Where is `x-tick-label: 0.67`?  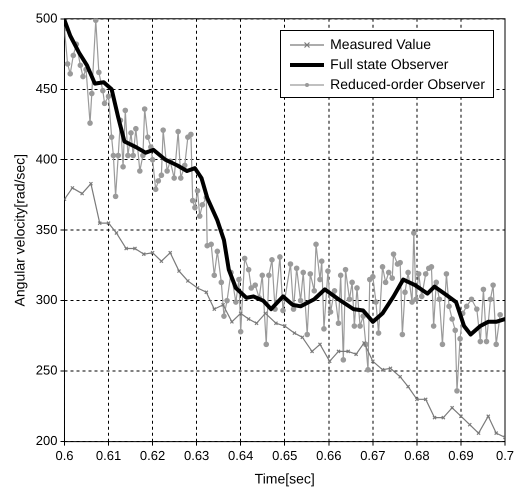 x-tick-label: 0.67 is located at coordinates (373, 455).